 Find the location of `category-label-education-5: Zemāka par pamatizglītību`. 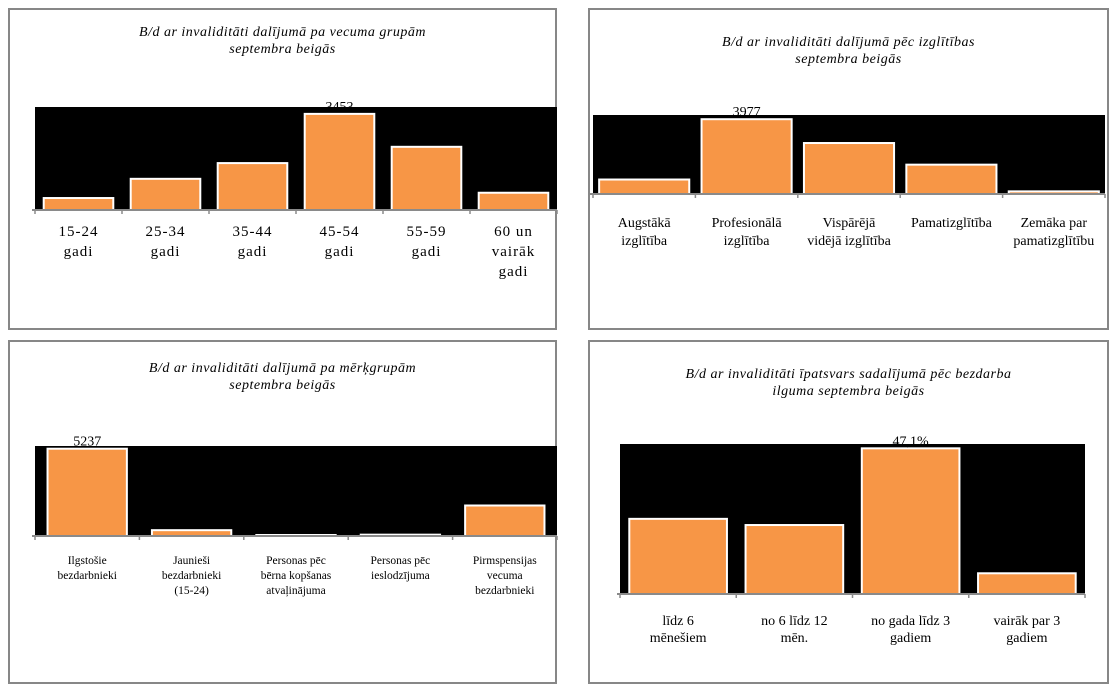

category-label-education-5: Zemāka par pamatizglītību is located at coordinates (1053, 232).